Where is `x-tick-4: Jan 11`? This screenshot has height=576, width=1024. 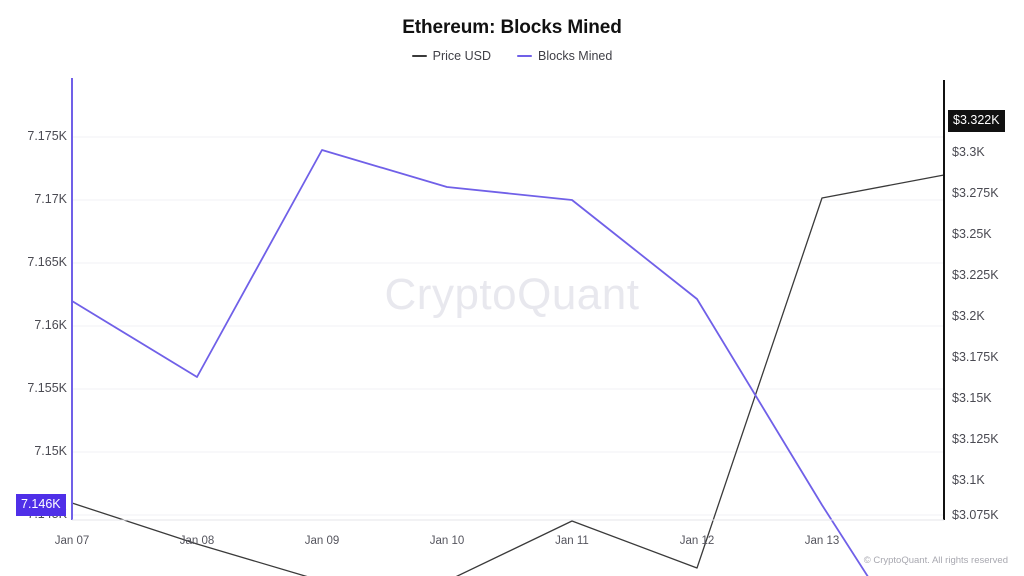
x-tick-4: Jan 11 is located at coordinates (572, 541).